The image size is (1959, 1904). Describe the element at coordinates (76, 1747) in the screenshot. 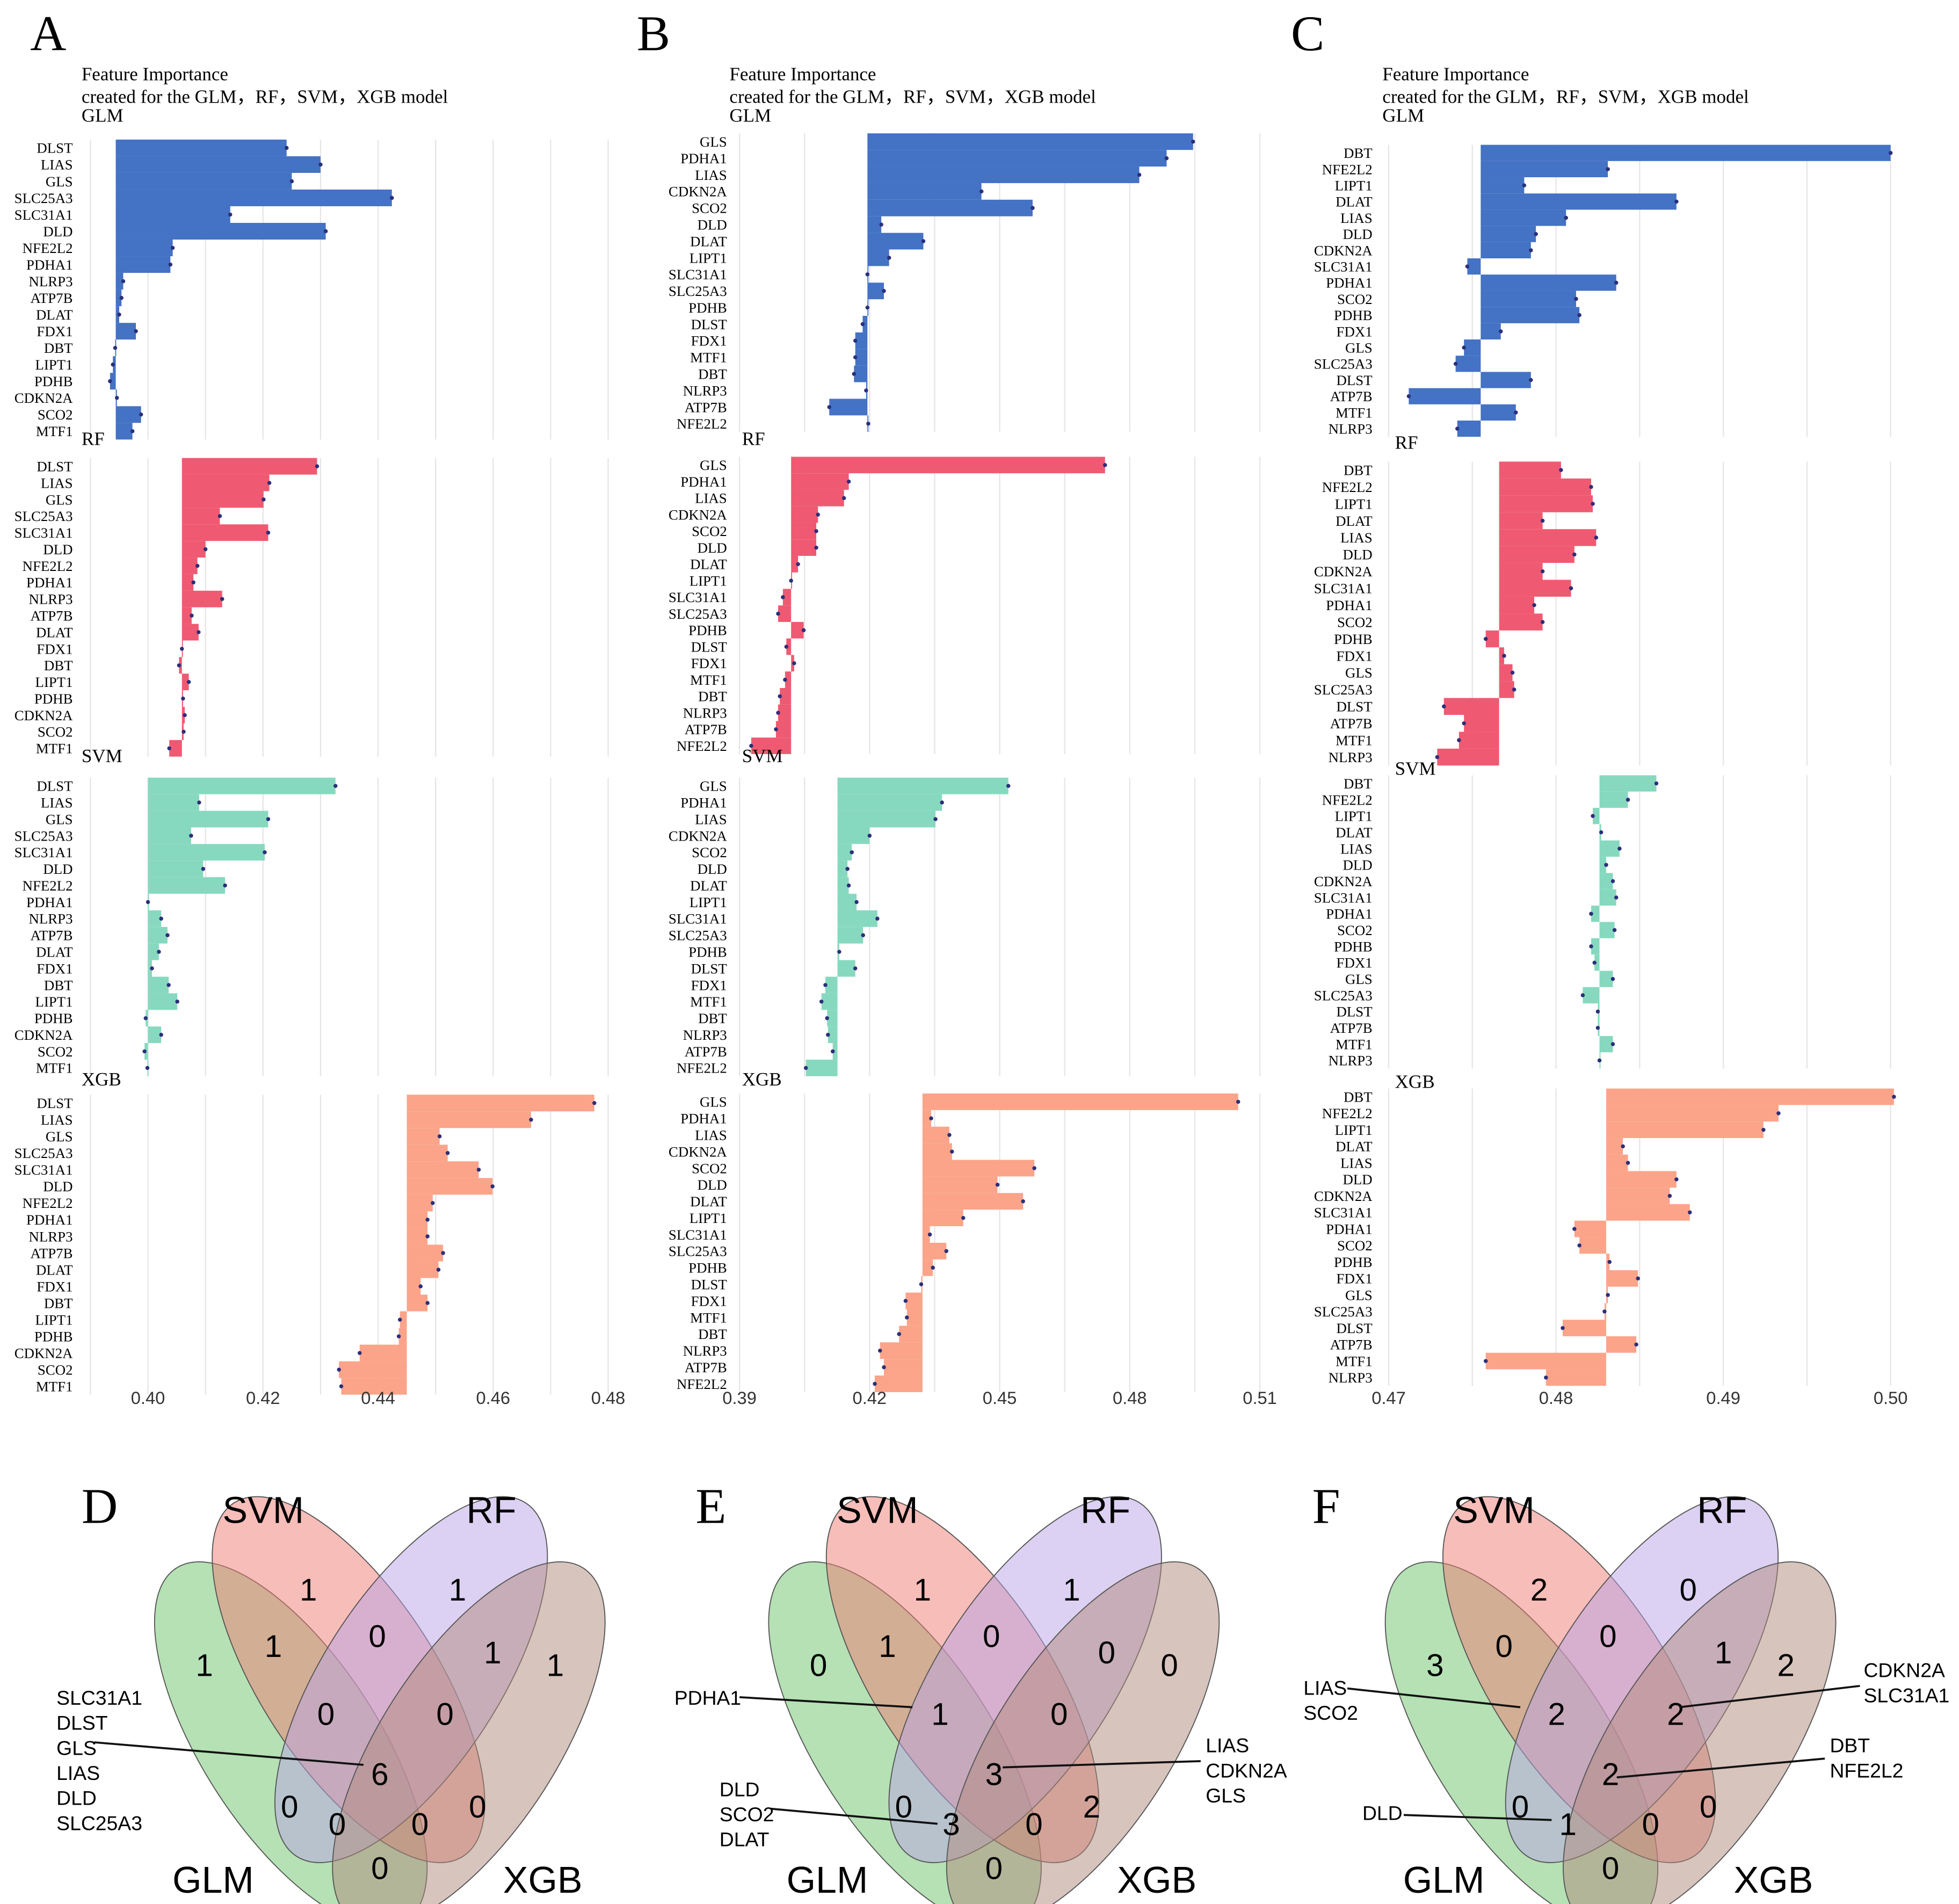

I see `venn-gene-label: GLS` at that location.